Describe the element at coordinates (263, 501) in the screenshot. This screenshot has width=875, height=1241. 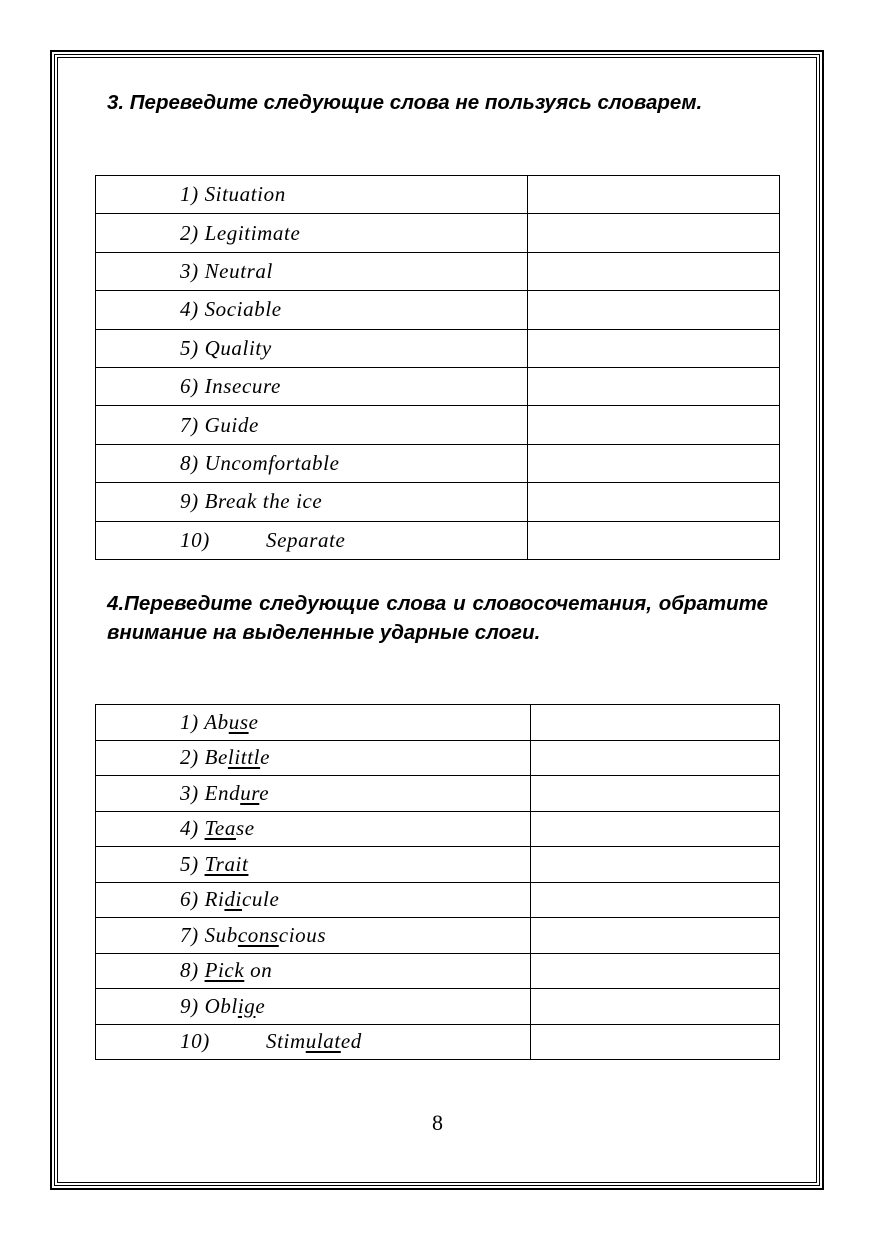
I see `word-part: Break the ice` at that location.